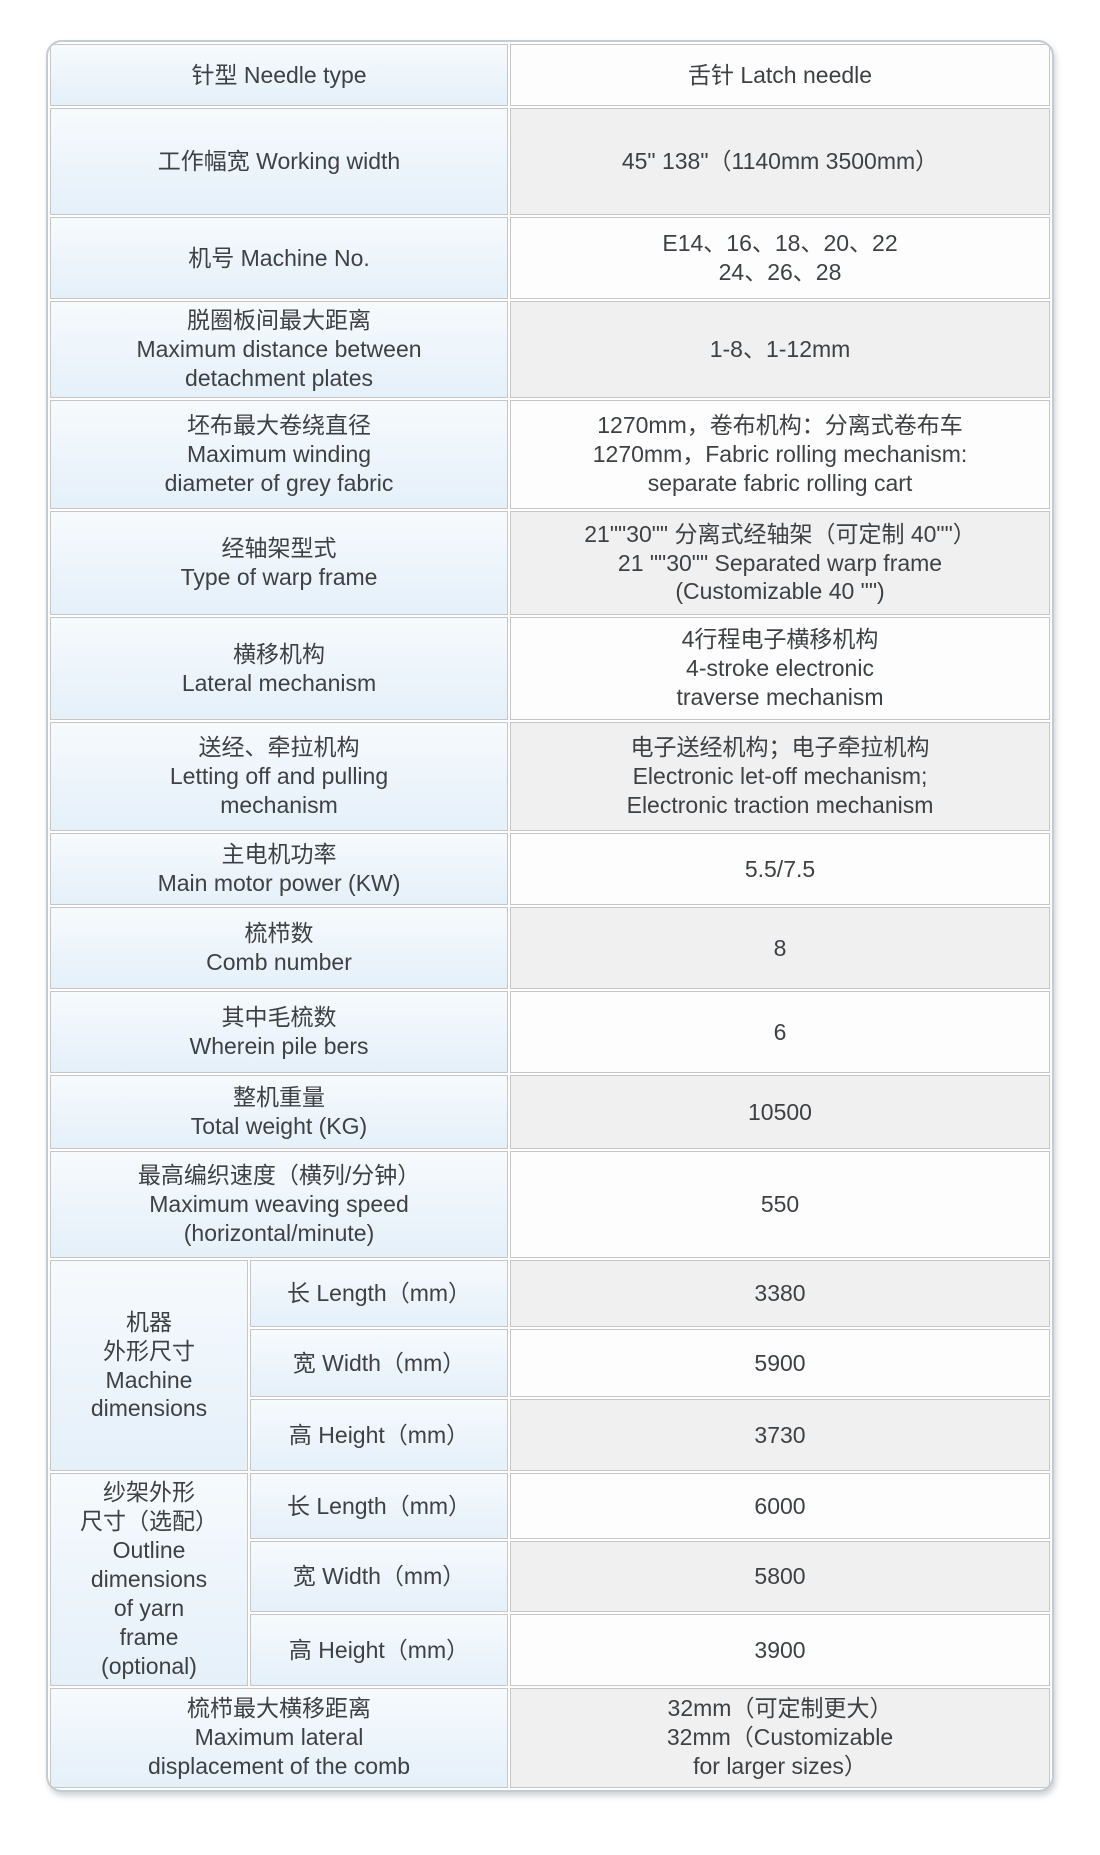 The height and width of the screenshot is (1855, 1100). Describe the element at coordinates (279, 548) in the screenshot. I see `cell-line: 经轴架型式` at that location.